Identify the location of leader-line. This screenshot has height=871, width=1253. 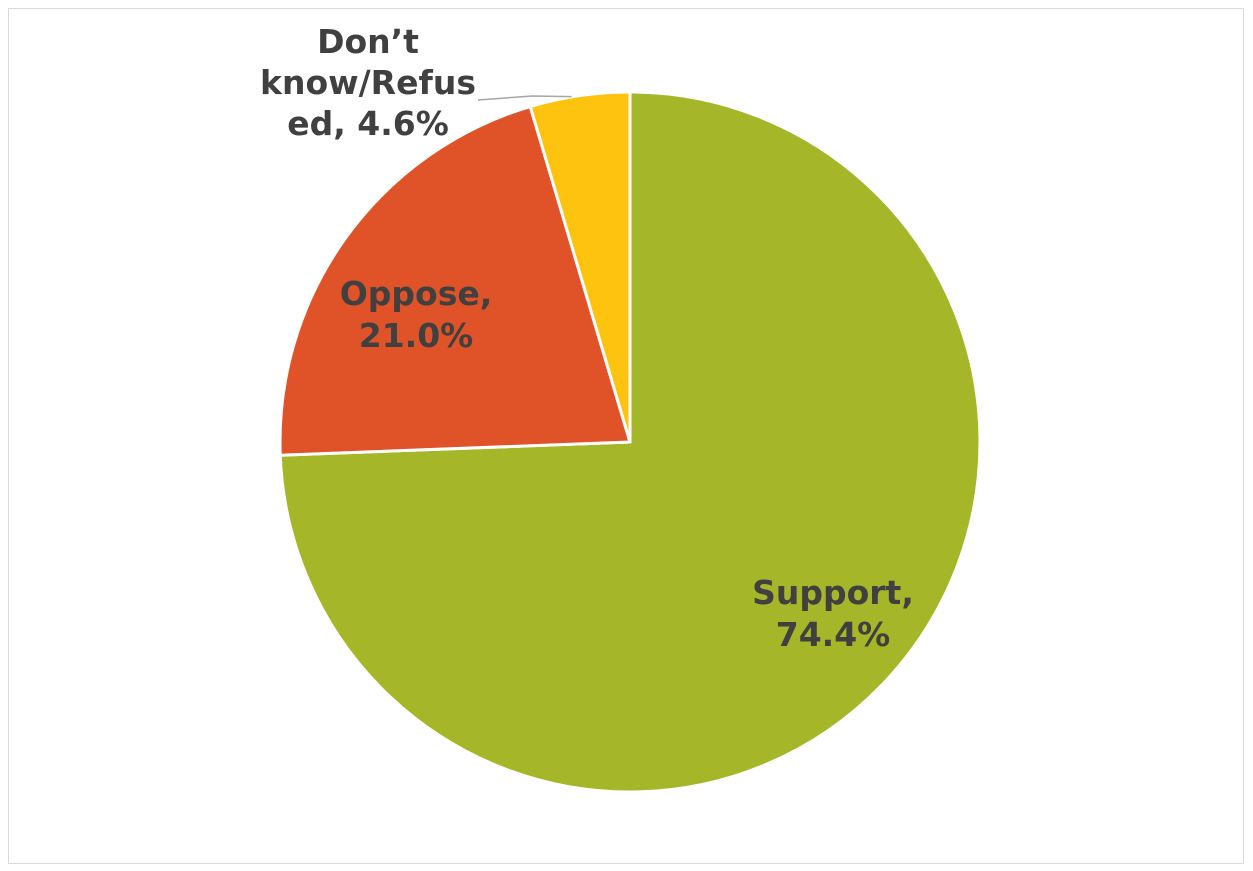
(524, 98).